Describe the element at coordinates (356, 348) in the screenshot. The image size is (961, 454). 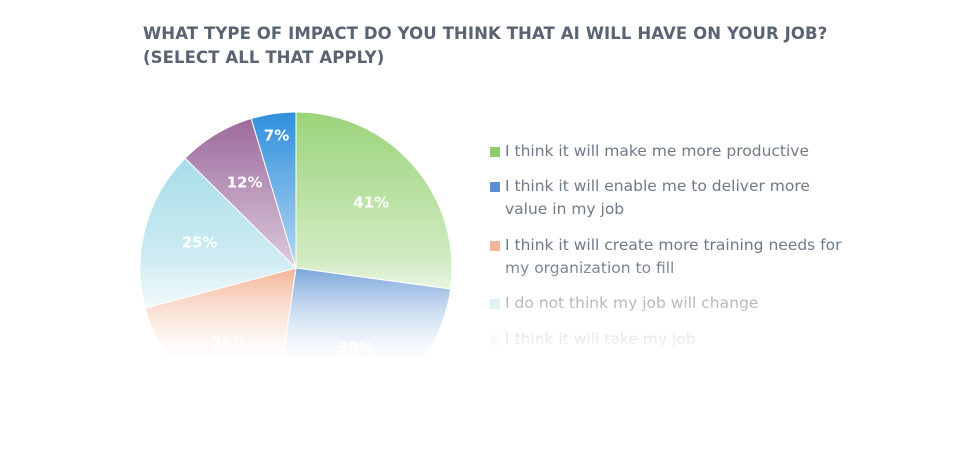
I see `pie-slice-label: 38%` at that location.